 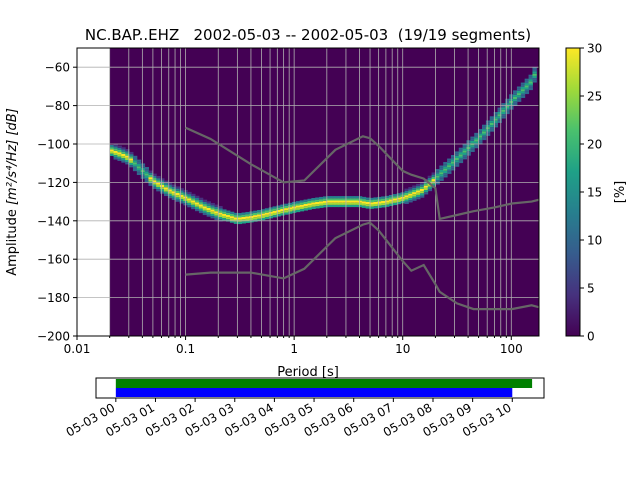 I want to click on colorbar-tick-label: 15, so click(x=594, y=193).